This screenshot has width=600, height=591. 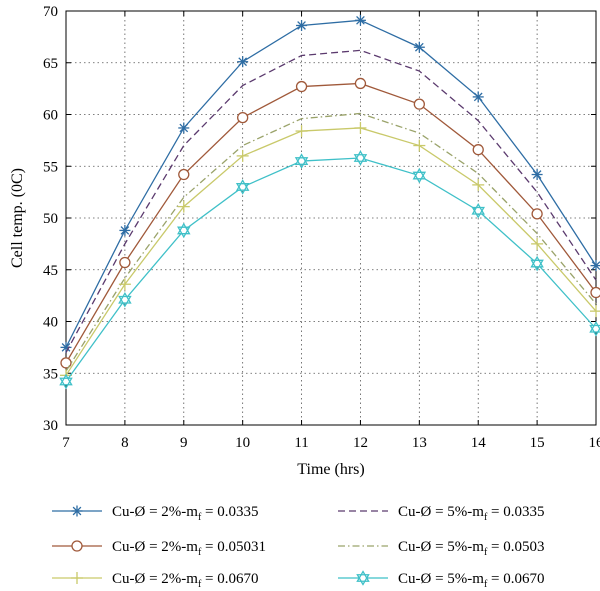 I want to click on legend-label: Cu-Ø = 5%-mf = 0.0670, so click(x=471, y=580).